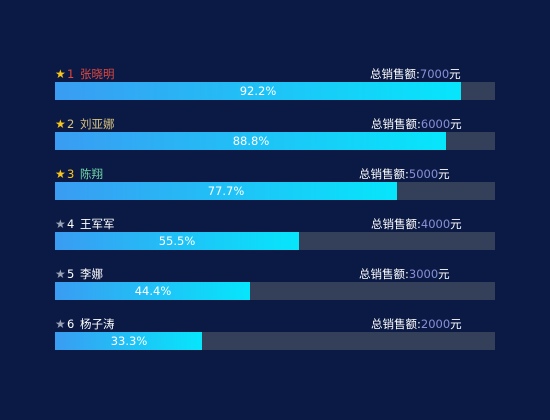  I want to click on ranking-row: ★ 1 张晓明 总销售额:7000元 92.2%, so click(275, 86).